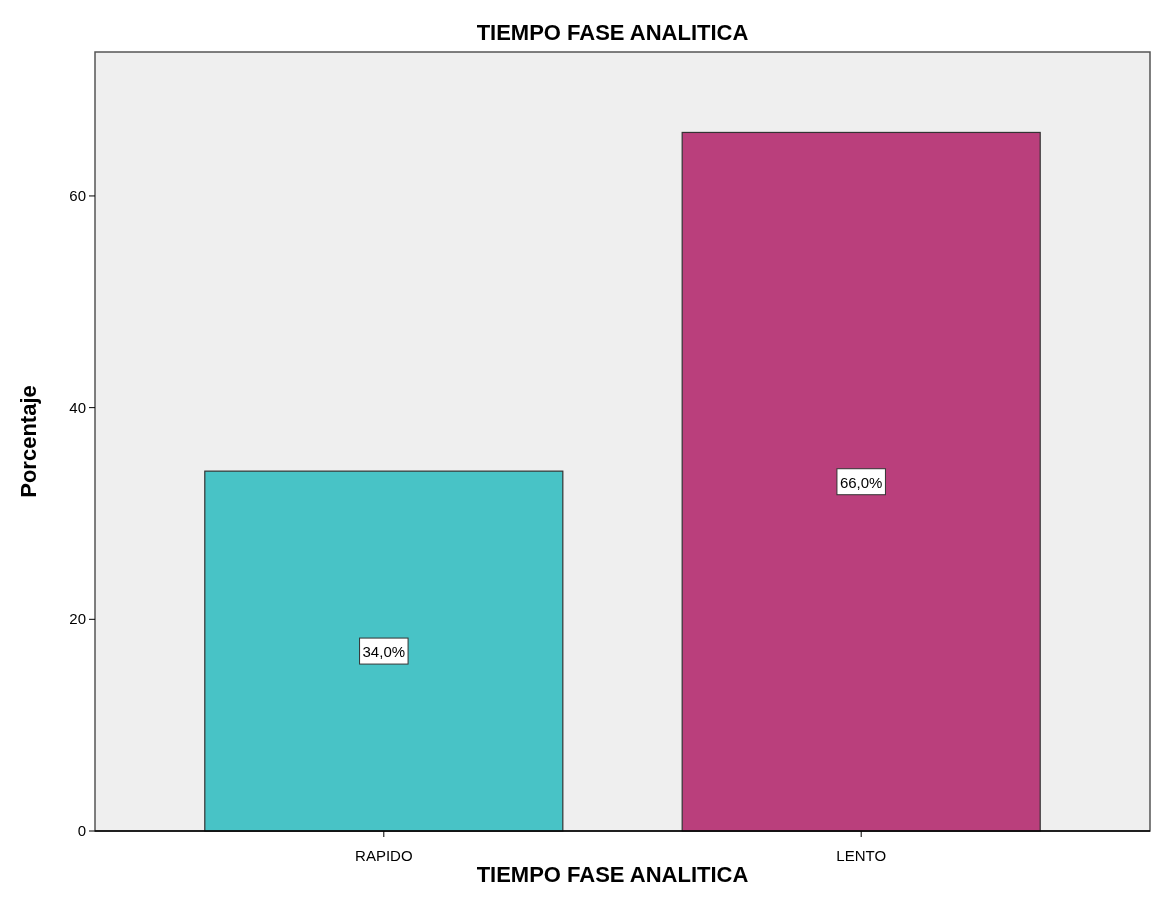  What do you see at coordinates (77, 407) in the screenshot?
I see `y-tick-label: 40` at bounding box center [77, 407].